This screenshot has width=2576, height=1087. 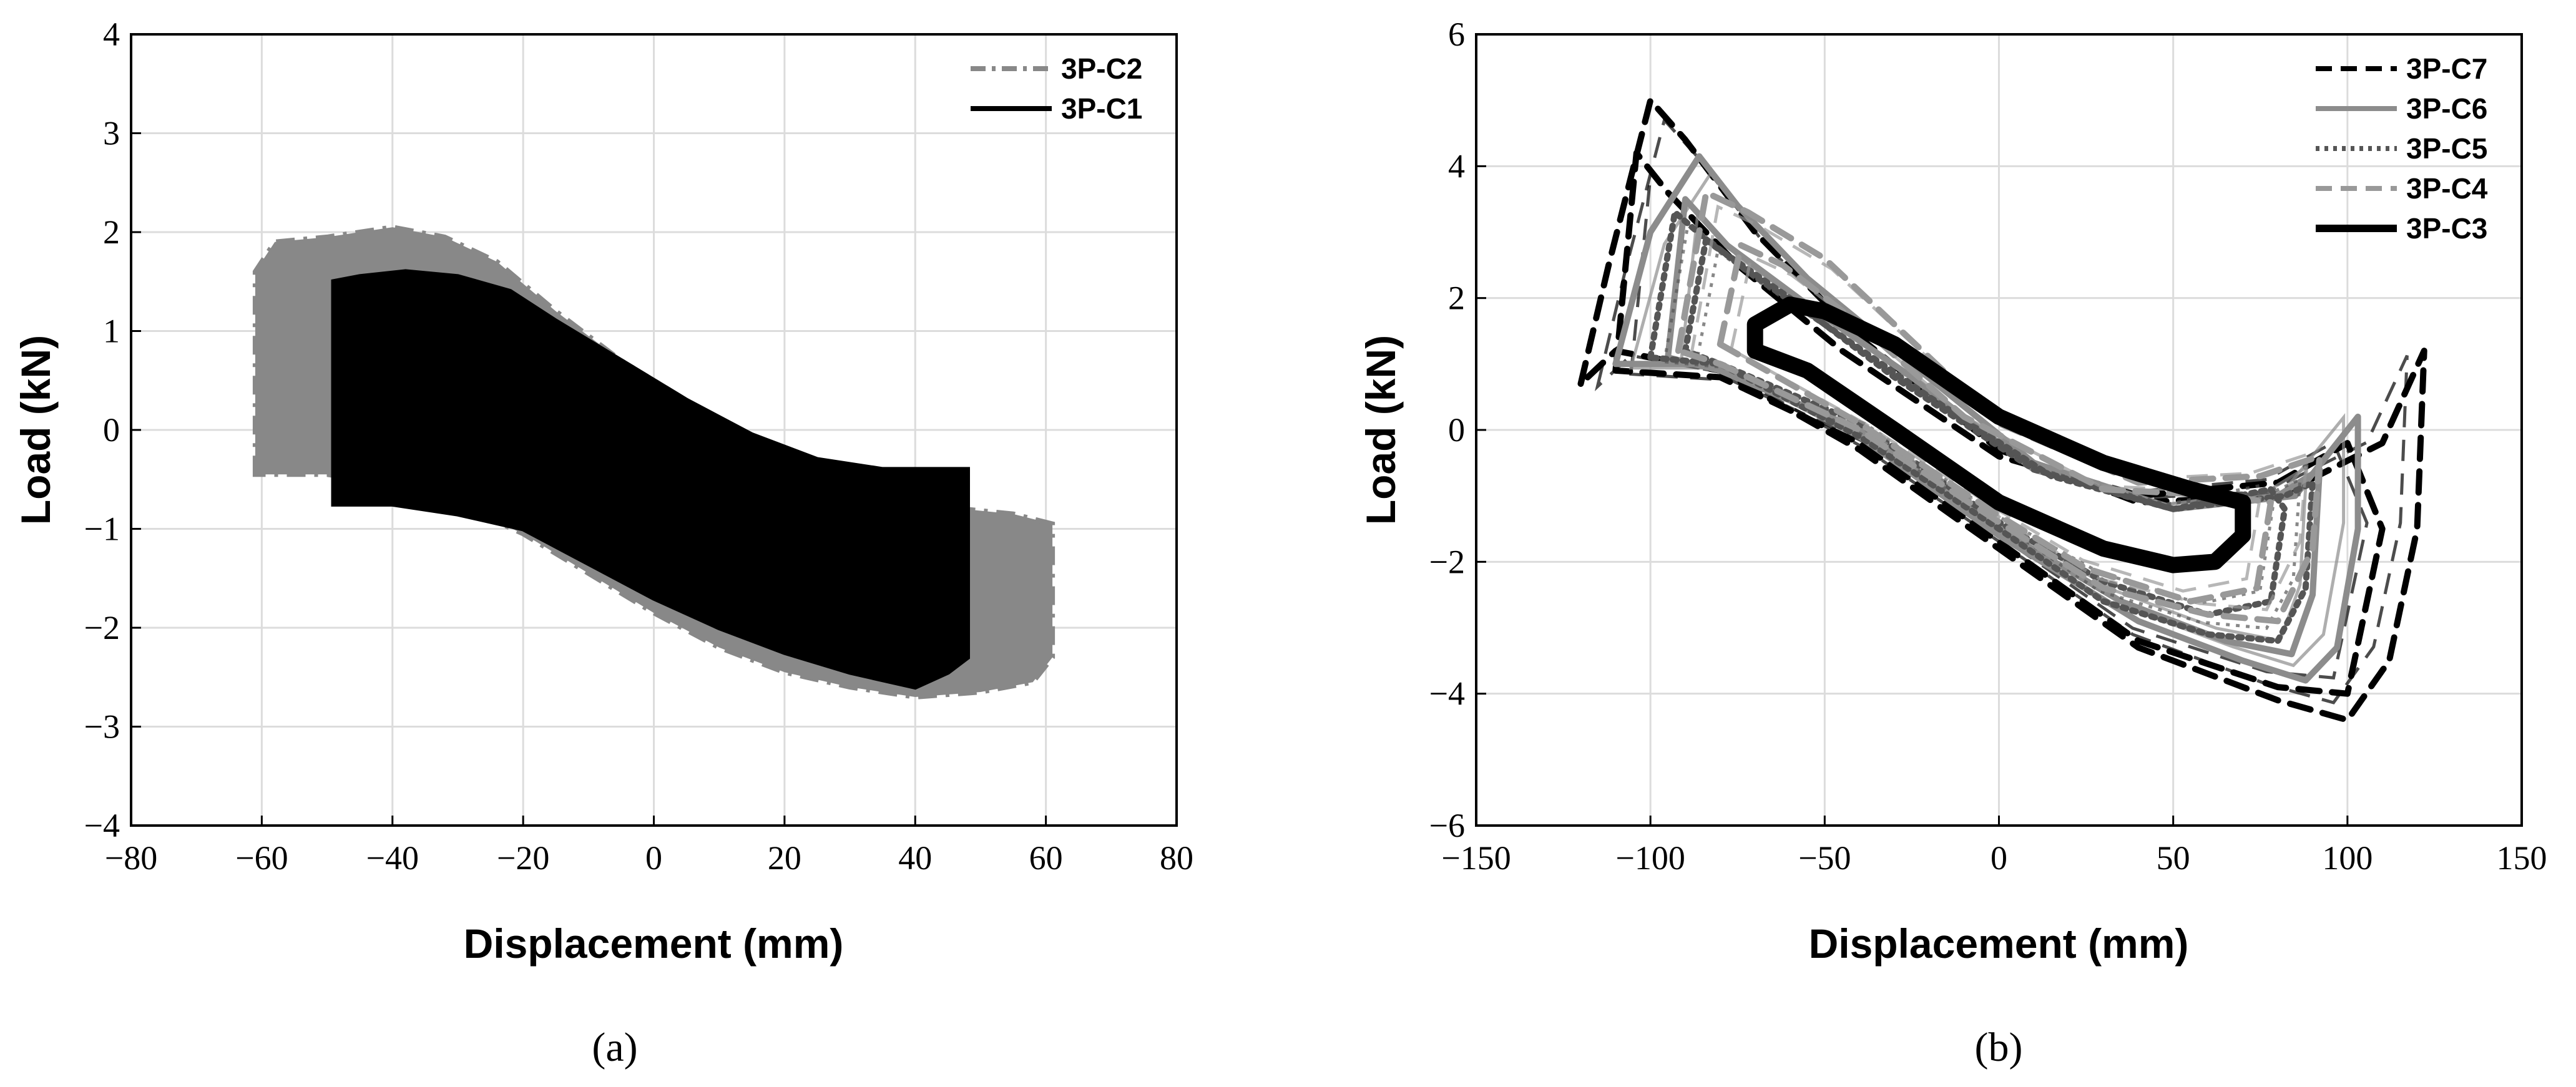 What do you see at coordinates (1456, 166) in the screenshot?
I see `b-y-tick-label: 4` at bounding box center [1456, 166].